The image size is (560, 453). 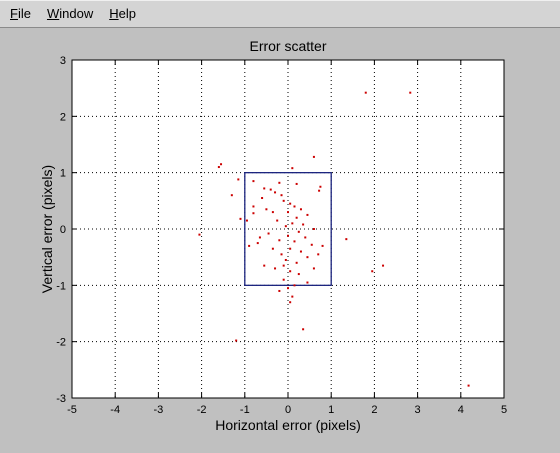 I want to click on x-tick-label: 4, so click(x=461, y=410).